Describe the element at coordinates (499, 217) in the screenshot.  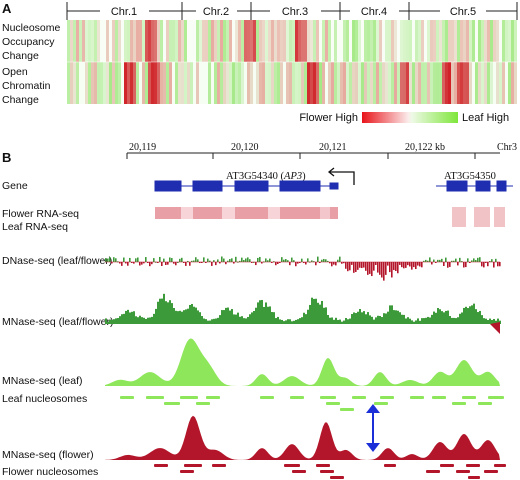
I see `rna-block-gene2` at that location.